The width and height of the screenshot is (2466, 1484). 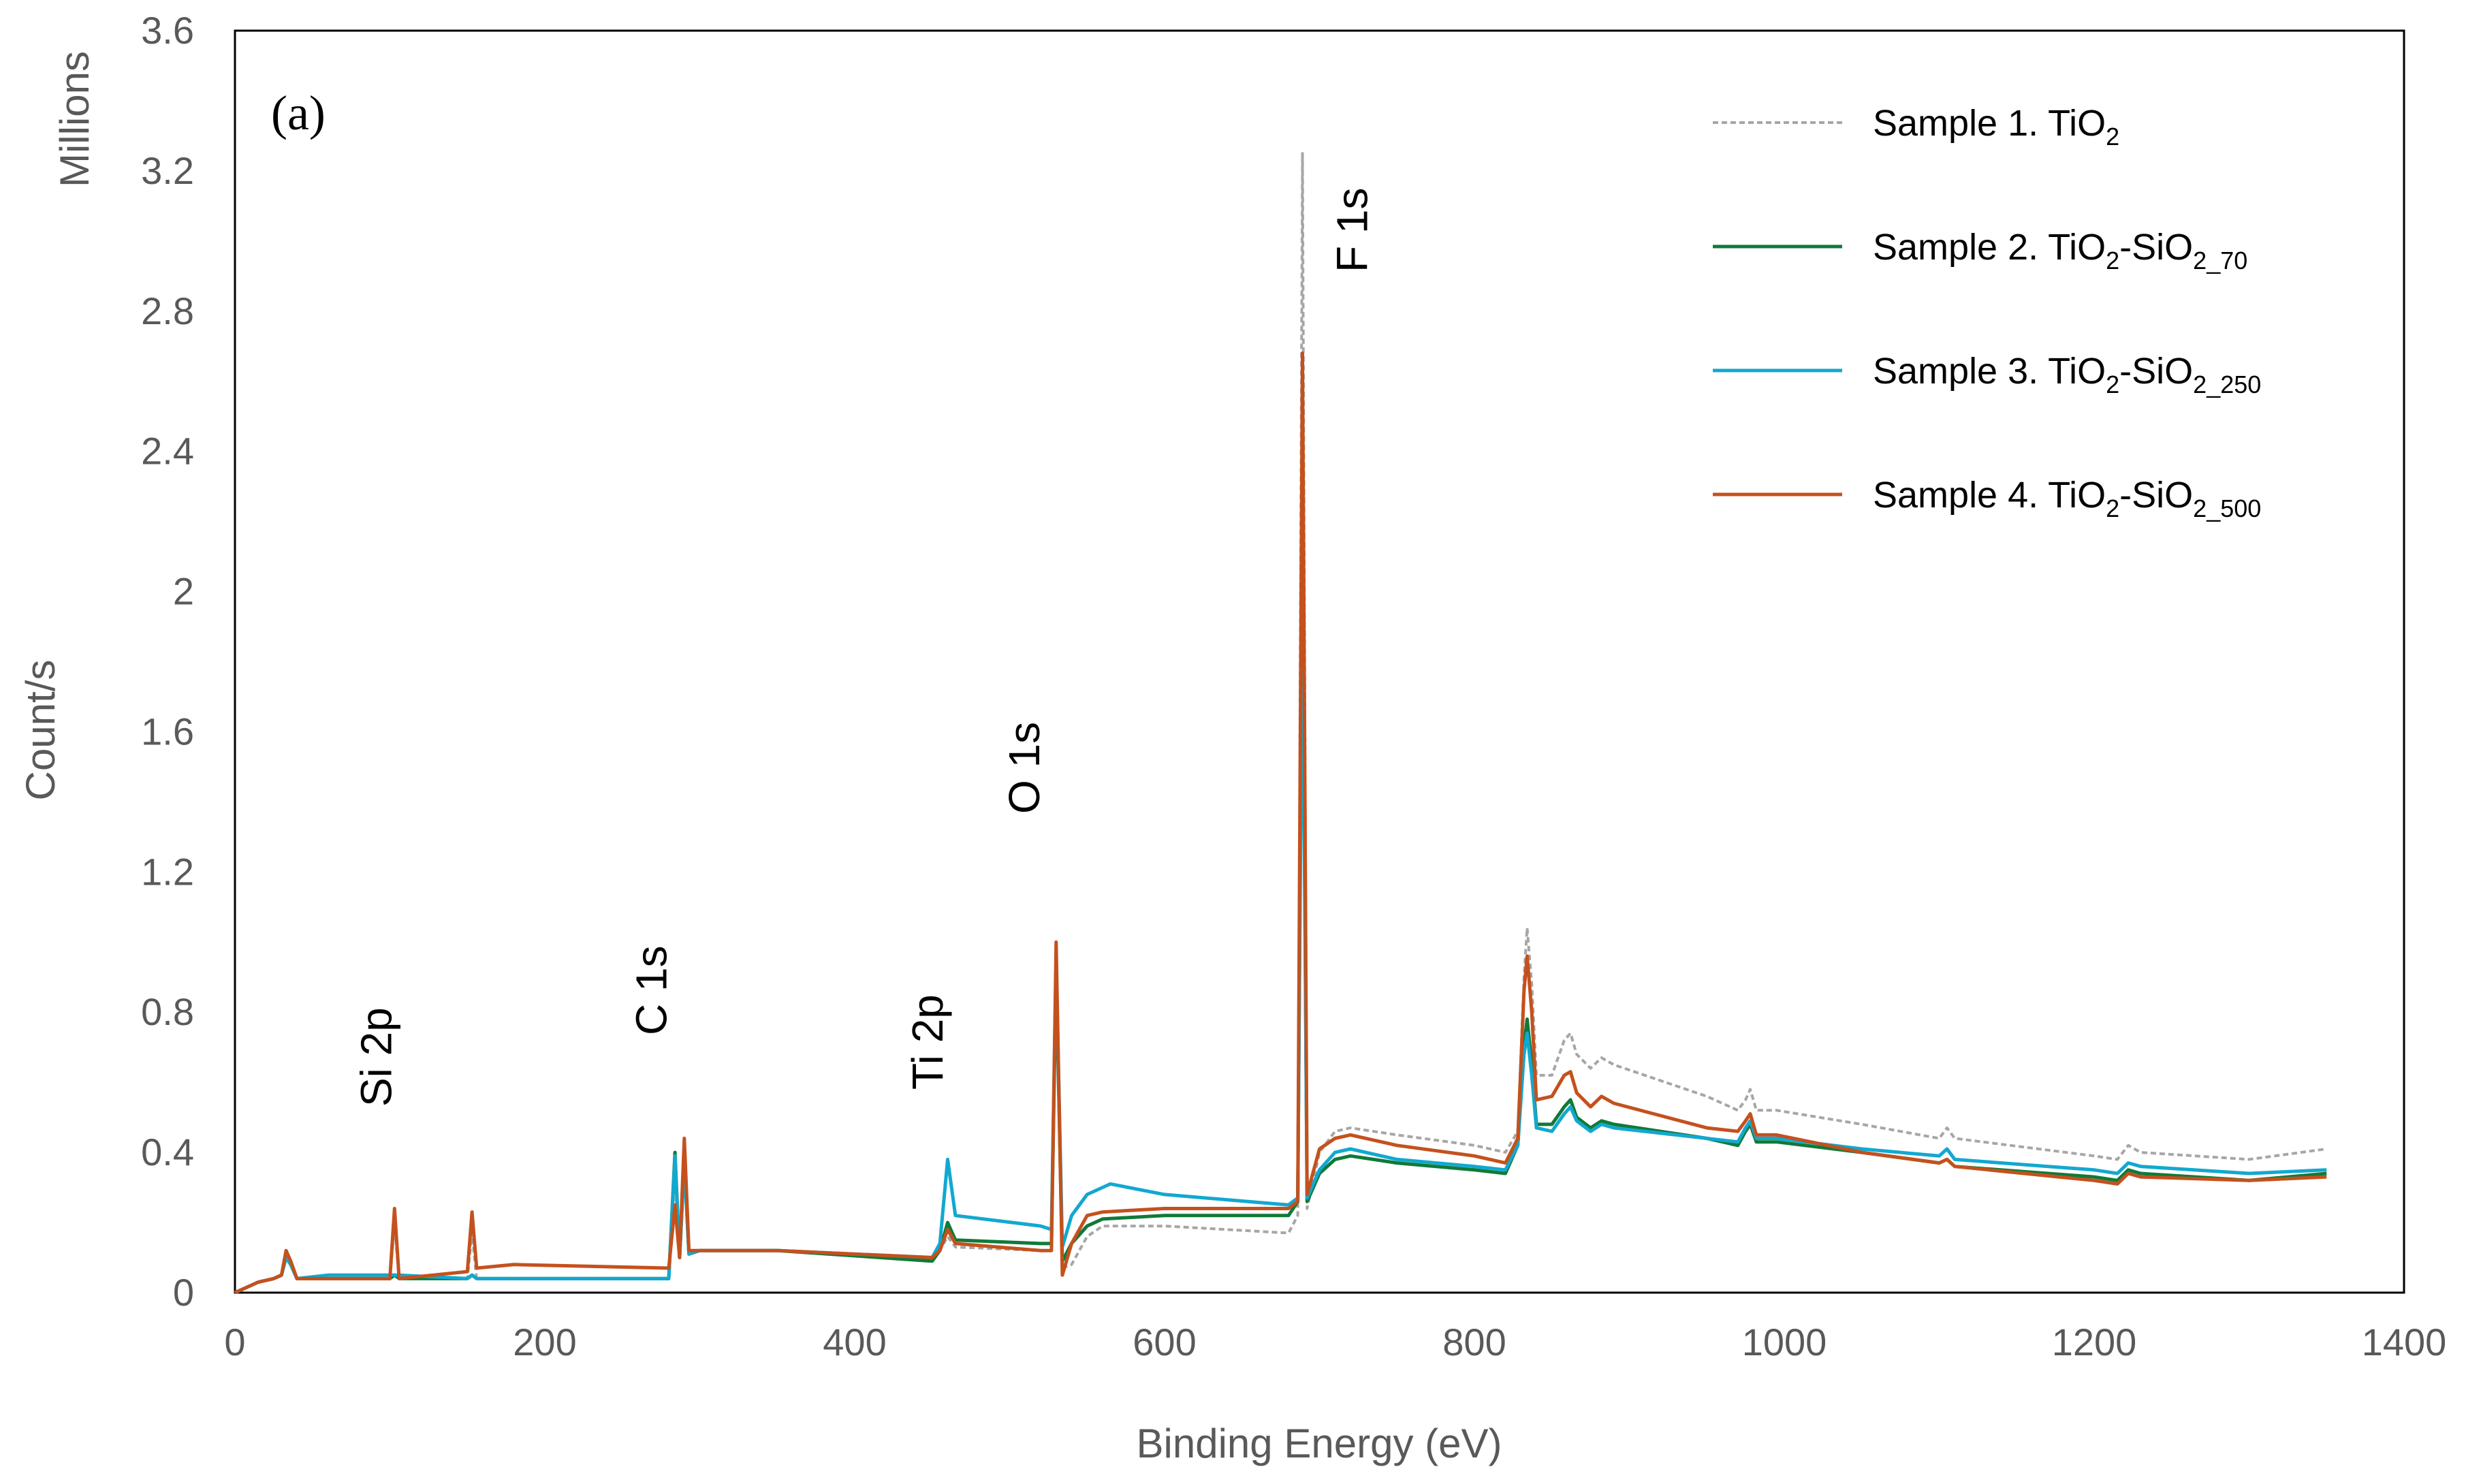 I want to click on peak-label: Ti 2p, so click(x=927, y=1042).